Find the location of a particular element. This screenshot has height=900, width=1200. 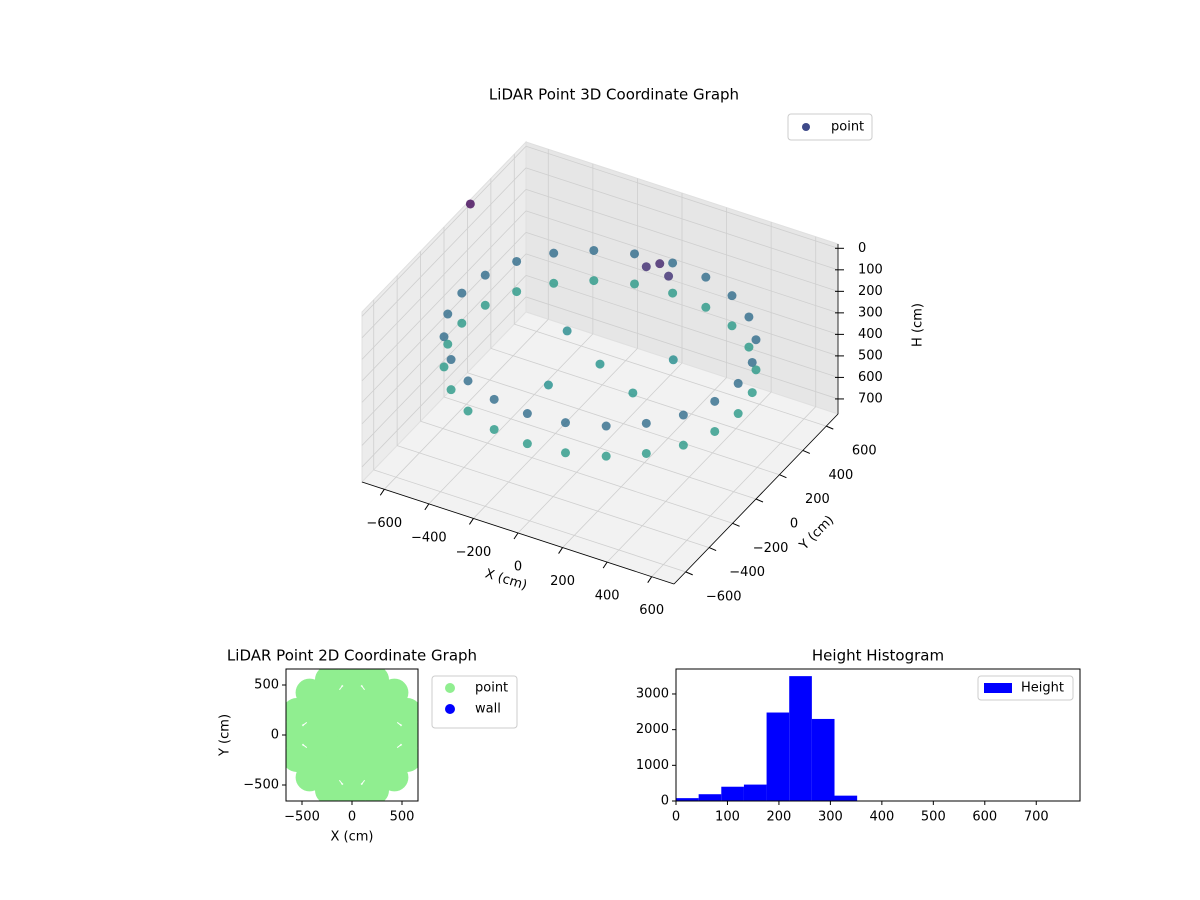

x-tick-label: −500 is located at coordinates (302, 817).